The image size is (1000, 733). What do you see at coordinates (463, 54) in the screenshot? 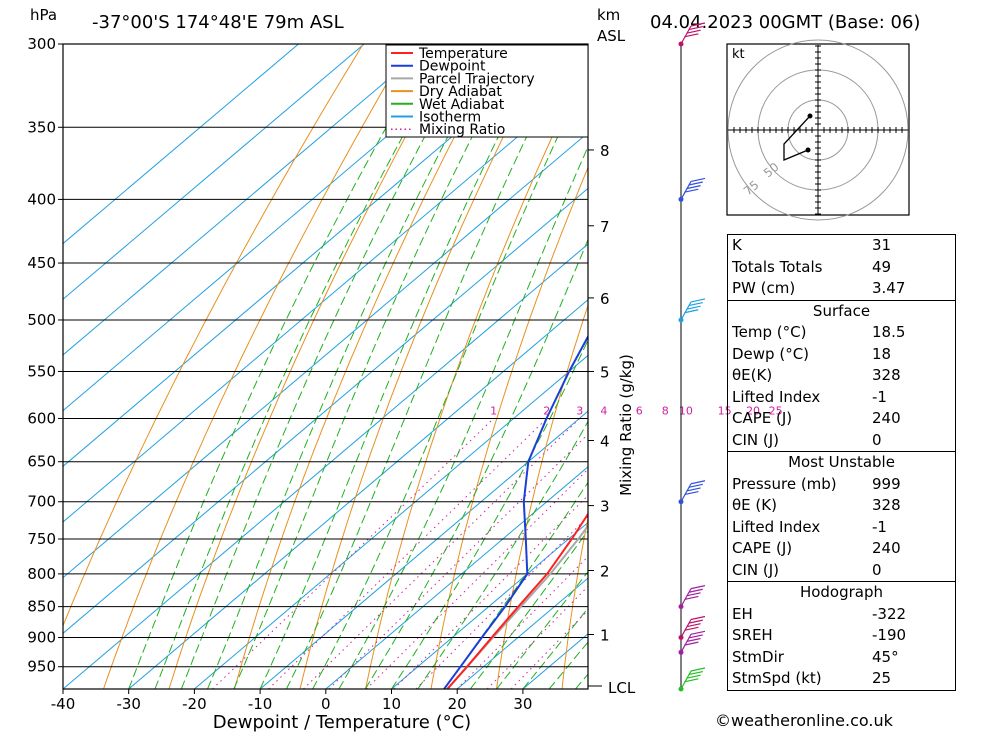
I see `legend-label: Temperature` at bounding box center [463, 54].